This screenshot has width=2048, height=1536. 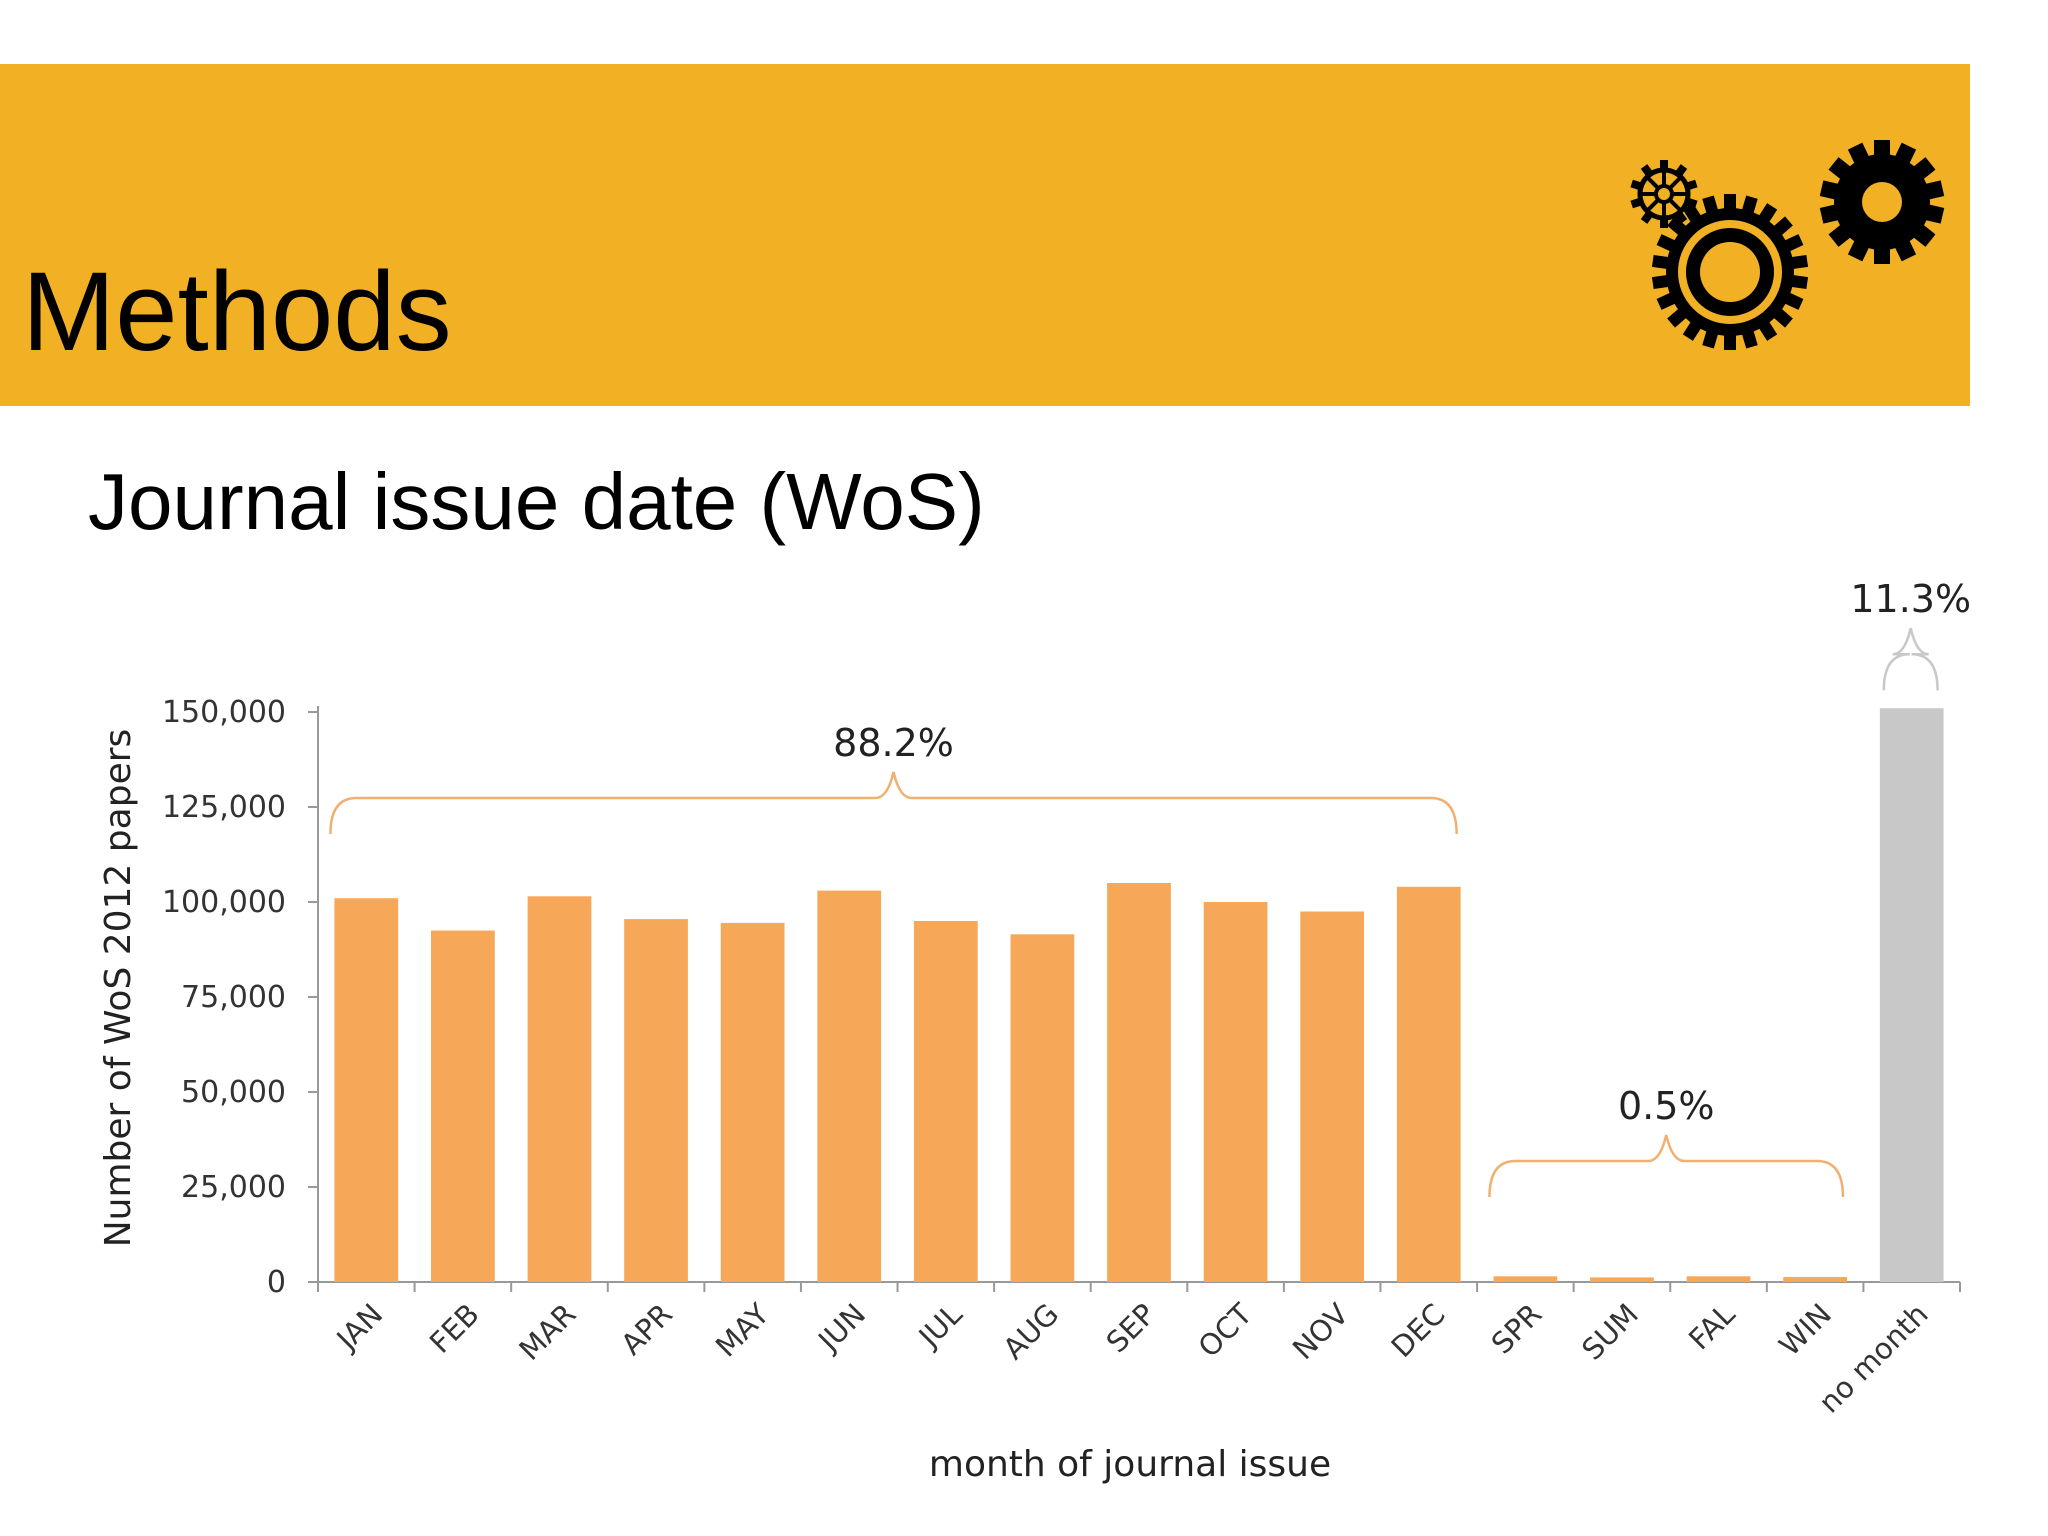 I want to click on bar-no-month, so click(x=1911, y=995).